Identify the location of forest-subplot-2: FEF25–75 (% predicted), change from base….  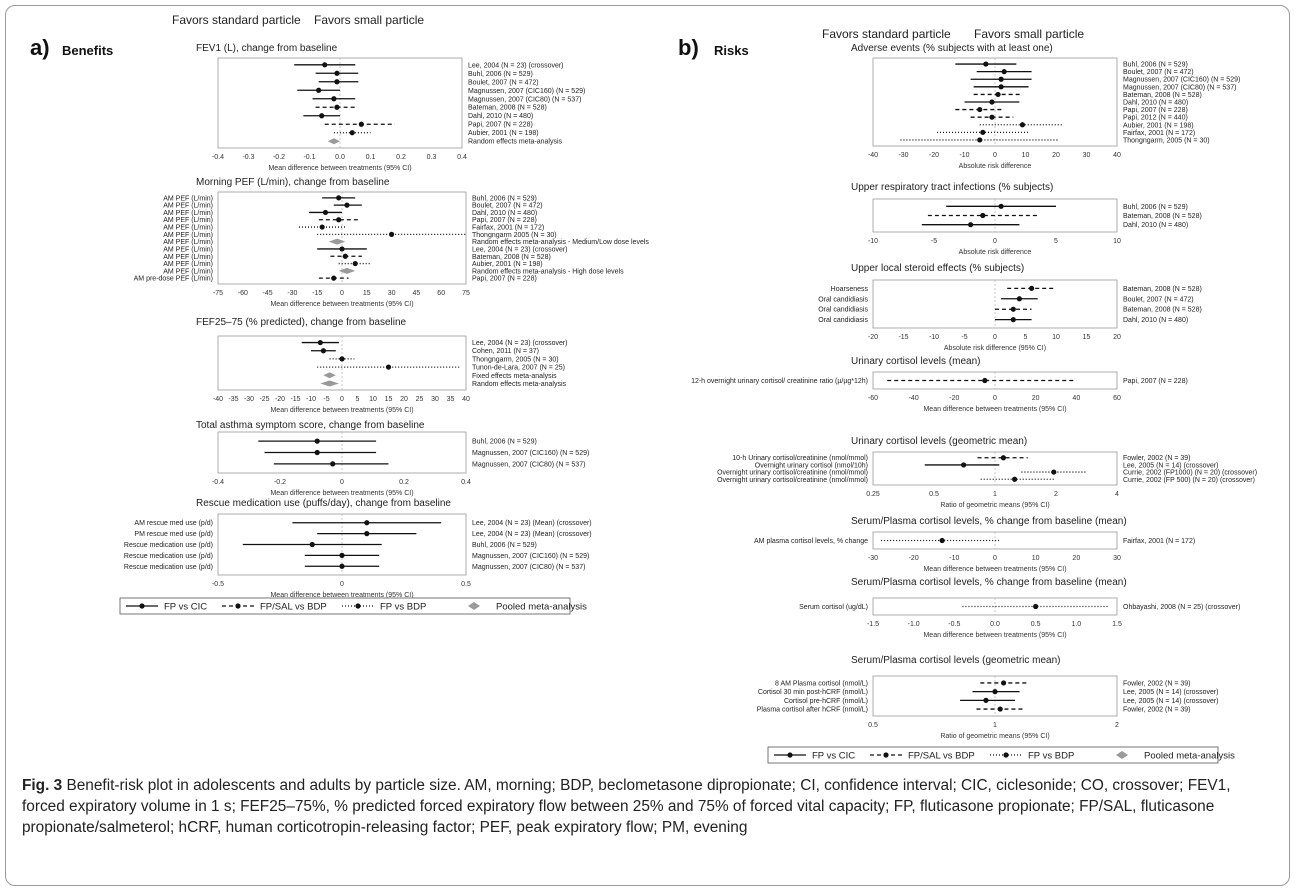
(382, 365).